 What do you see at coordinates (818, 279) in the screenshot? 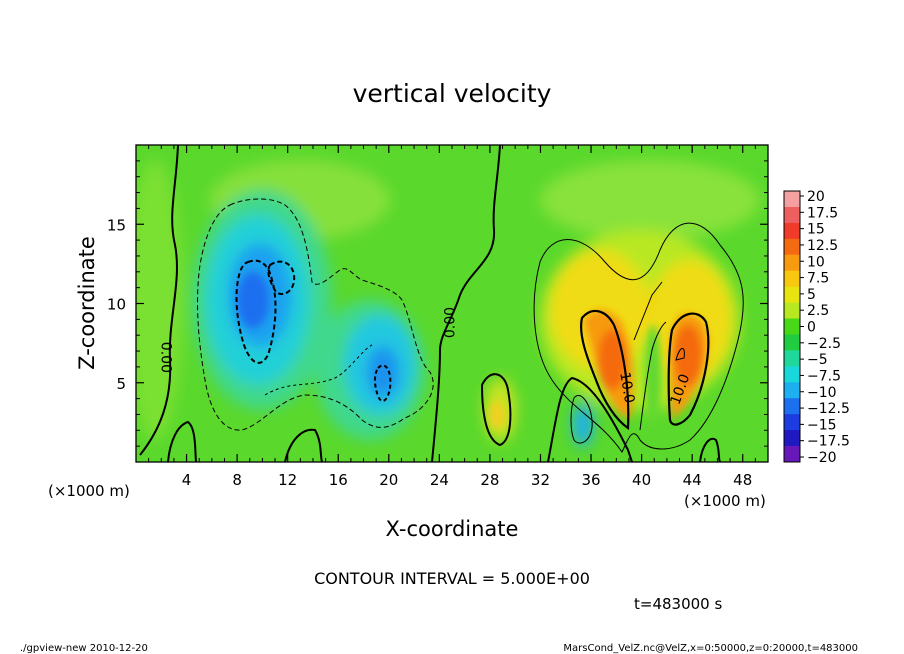
I see `colorbar-label: 7.5` at bounding box center [818, 279].